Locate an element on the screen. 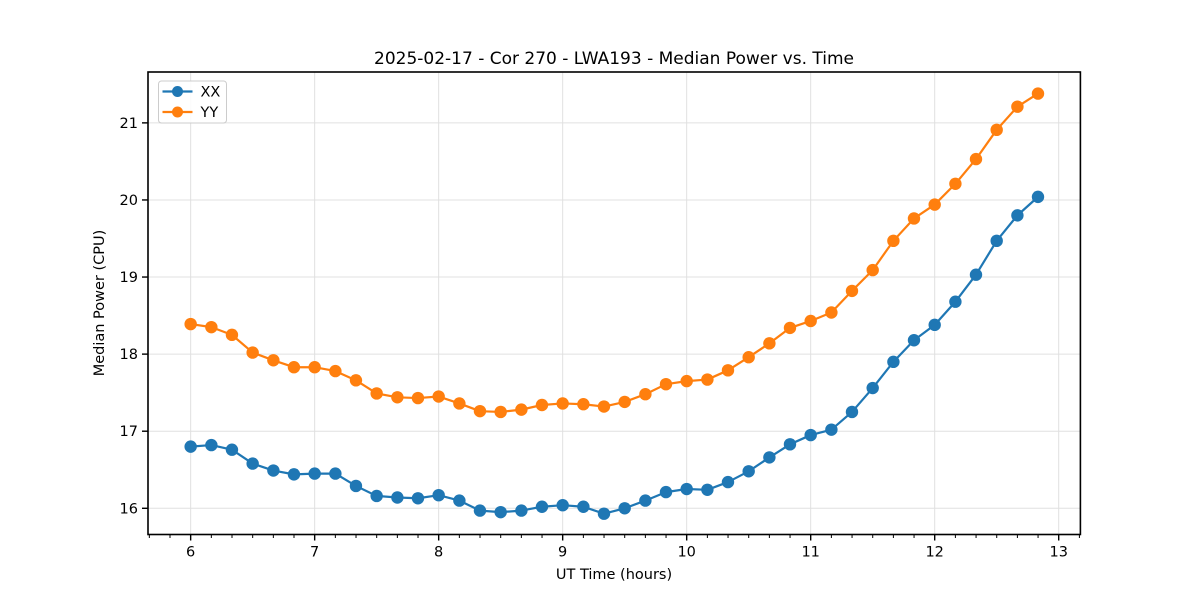 The image size is (1200, 600). x-tick-label: 10 is located at coordinates (686, 553).